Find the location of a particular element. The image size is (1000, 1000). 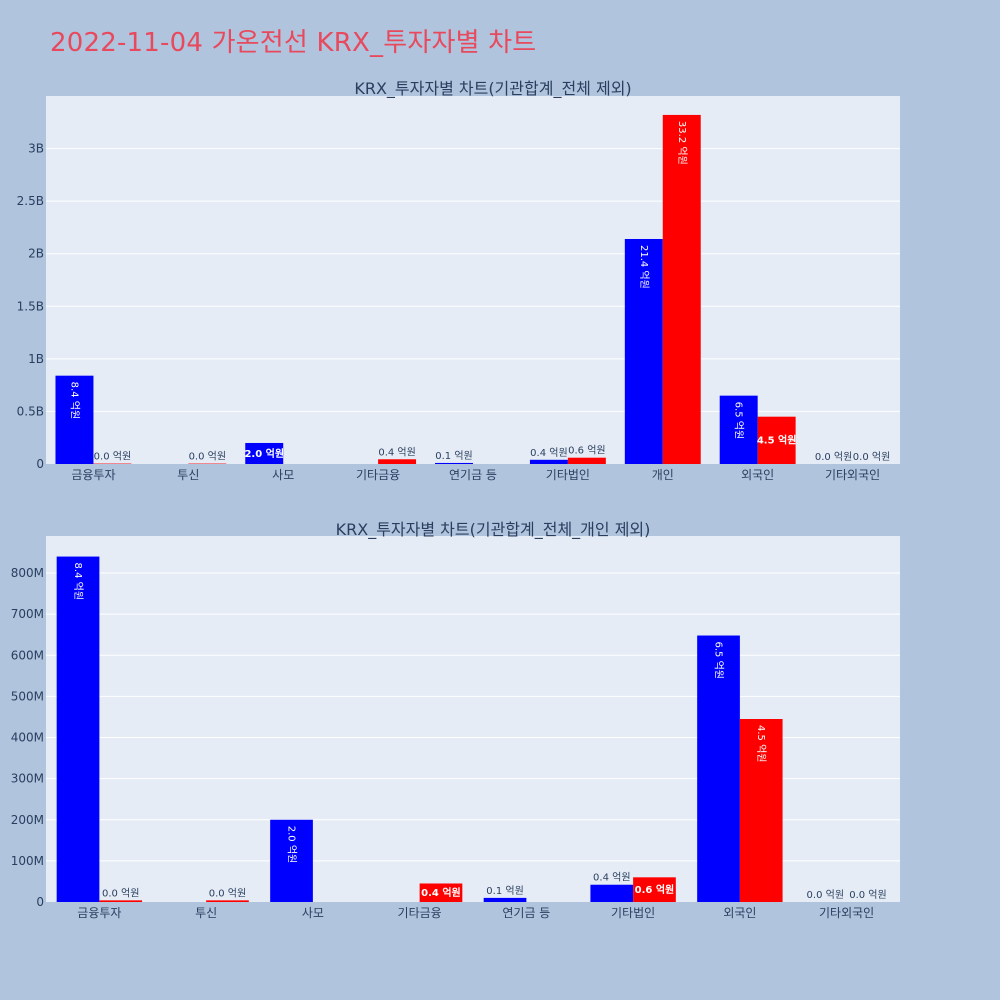

y-tick-label: 3B is located at coordinates (36, 149).